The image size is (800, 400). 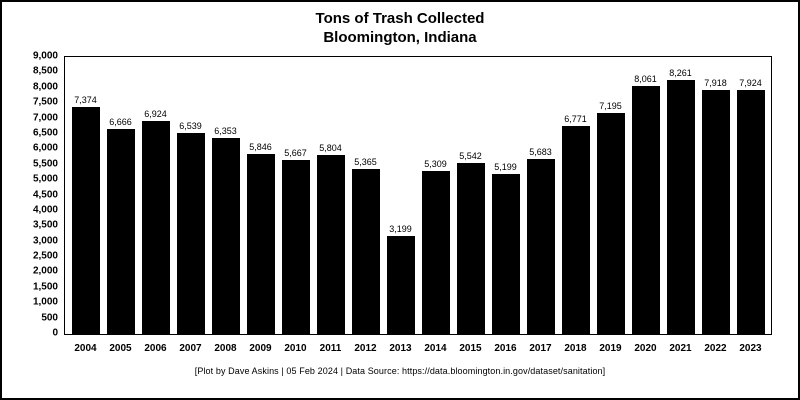 What do you see at coordinates (295, 348) in the screenshot?
I see `x-tick-label: 2010` at bounding box center [295, 348].